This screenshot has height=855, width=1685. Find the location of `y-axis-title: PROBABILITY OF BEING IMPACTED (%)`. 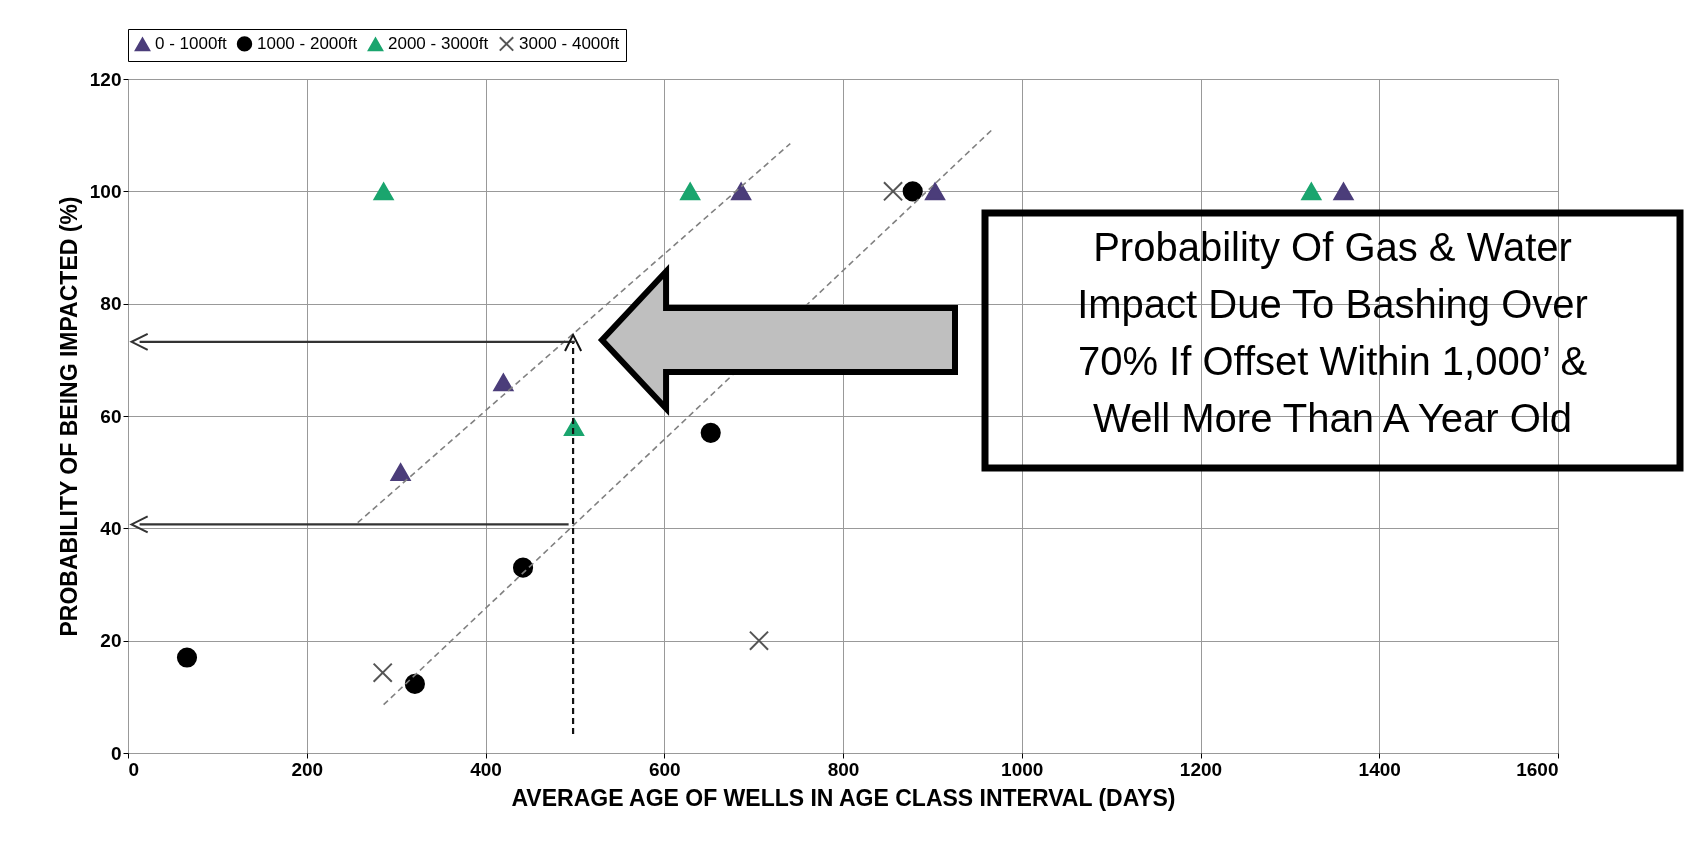

y-axis-title: PROBABILITY OF BEING IMPACTED (%) is located at coordinates (68, 416).